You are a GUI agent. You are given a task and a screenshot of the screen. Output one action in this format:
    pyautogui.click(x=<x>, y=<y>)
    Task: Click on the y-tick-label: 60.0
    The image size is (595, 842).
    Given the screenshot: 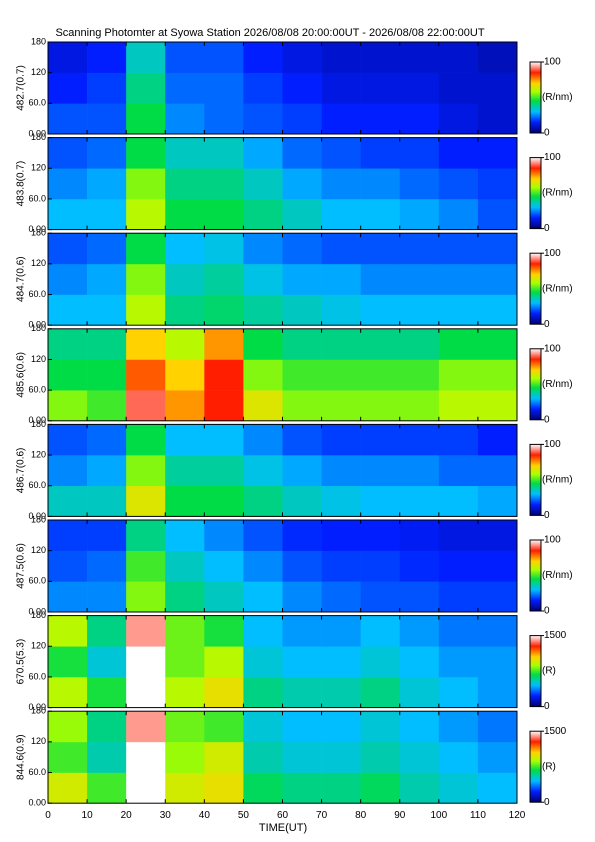 What is the action you would take?
    pyautogui.click(x=37, y=676)
    